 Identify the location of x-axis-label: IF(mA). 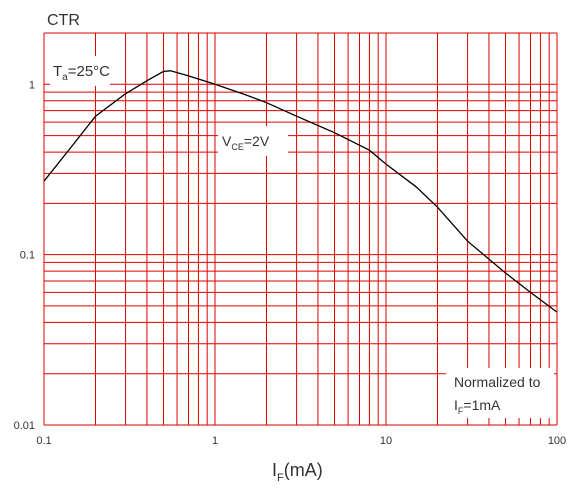
(297, 472).